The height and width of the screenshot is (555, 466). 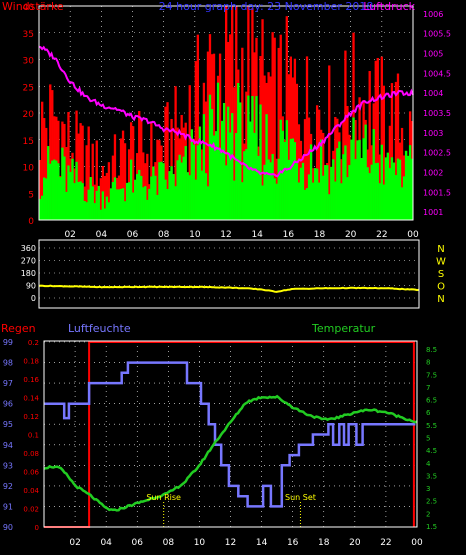 I want to click on wind-x-tick: 20, so click(x=351, y=235).